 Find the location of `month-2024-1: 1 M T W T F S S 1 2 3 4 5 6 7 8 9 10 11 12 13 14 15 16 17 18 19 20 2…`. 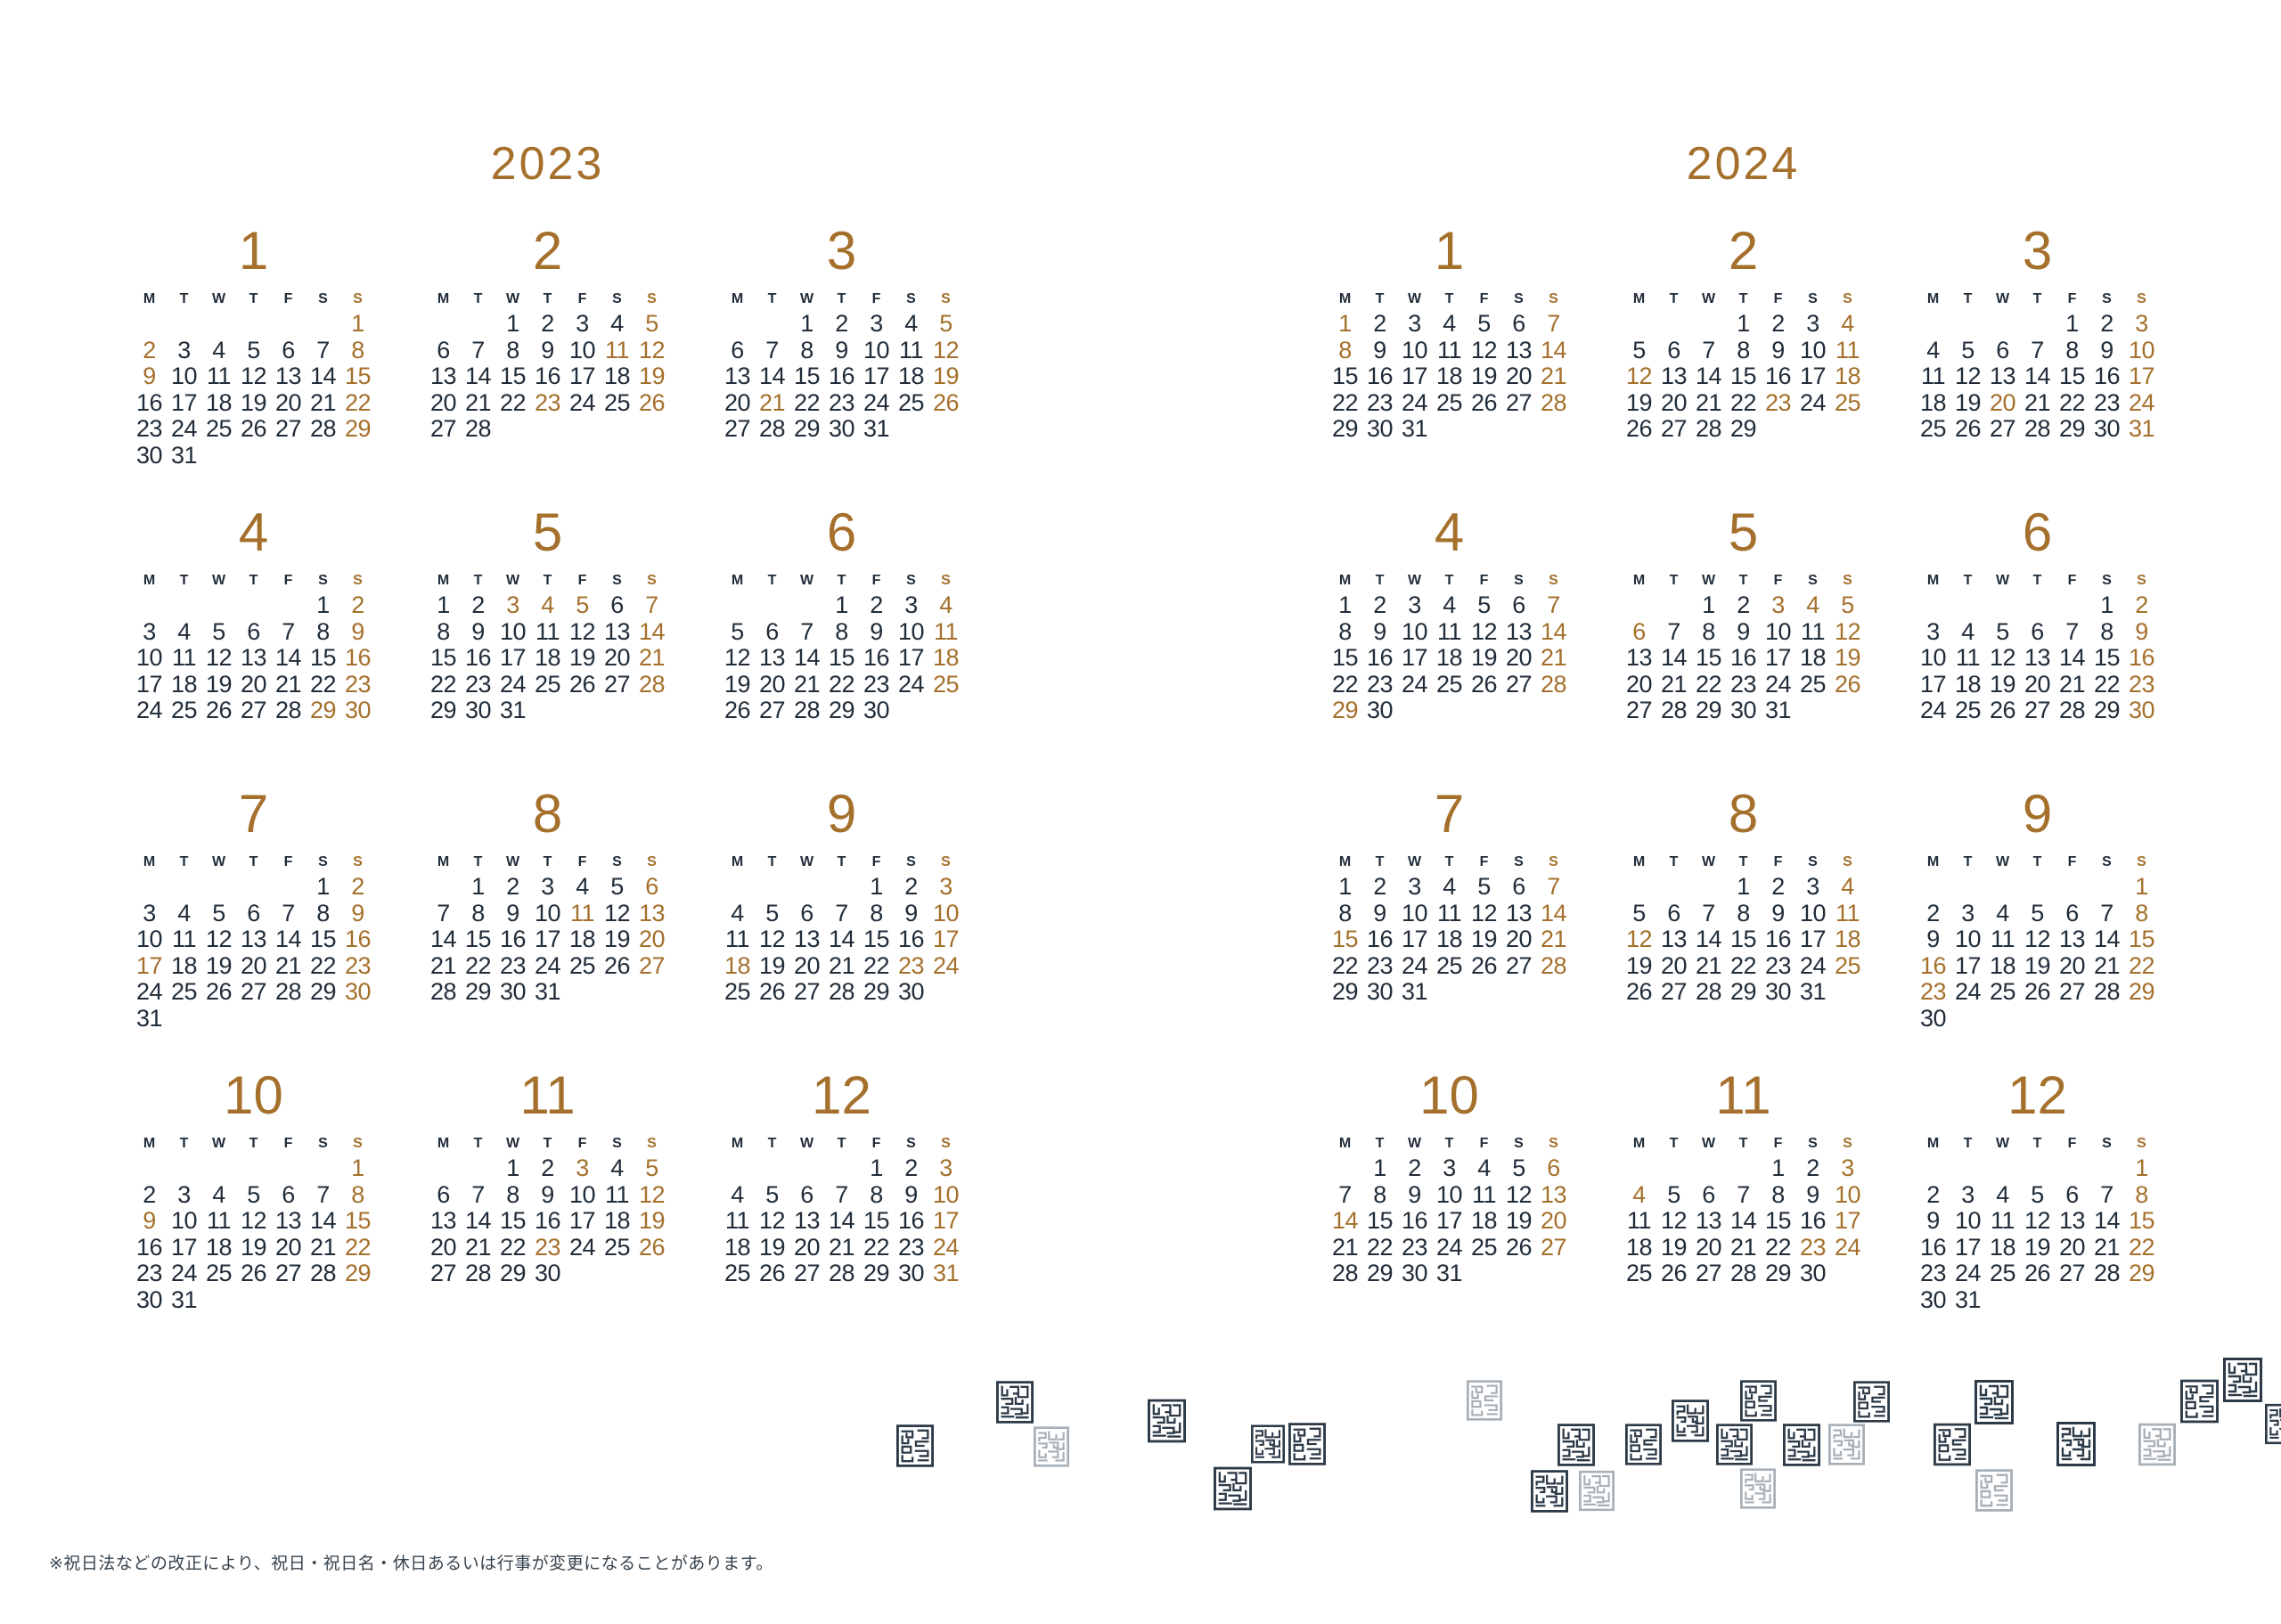

month-2024-1: 1 M T W T F S S 1 2 3 4 5 6 7 8 9 10 11 12 13 14 15 16 17 18 19 20 2… is located at coordinates (1449, 365).